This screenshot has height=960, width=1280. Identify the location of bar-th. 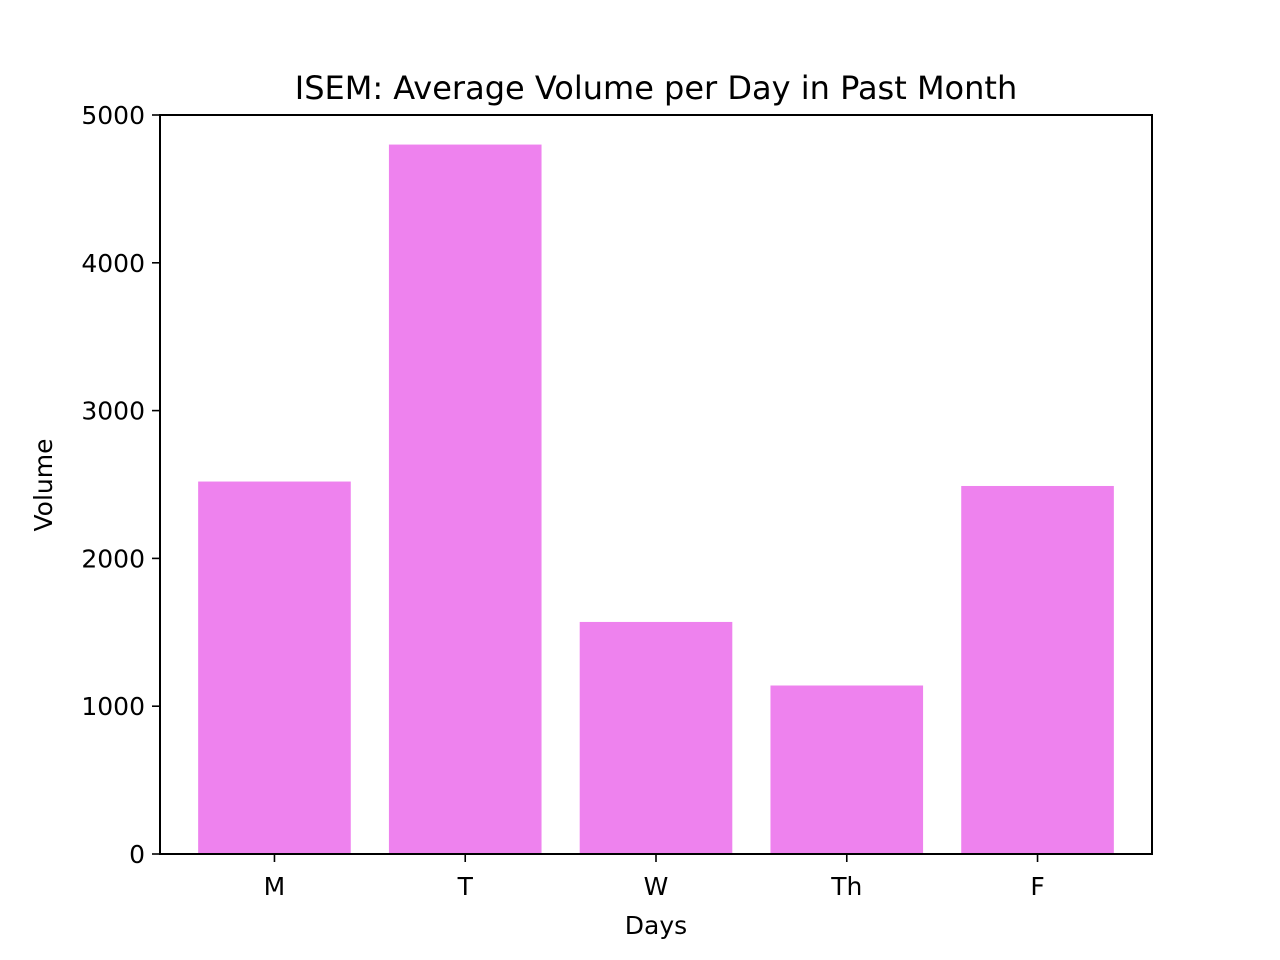
(847, 769).